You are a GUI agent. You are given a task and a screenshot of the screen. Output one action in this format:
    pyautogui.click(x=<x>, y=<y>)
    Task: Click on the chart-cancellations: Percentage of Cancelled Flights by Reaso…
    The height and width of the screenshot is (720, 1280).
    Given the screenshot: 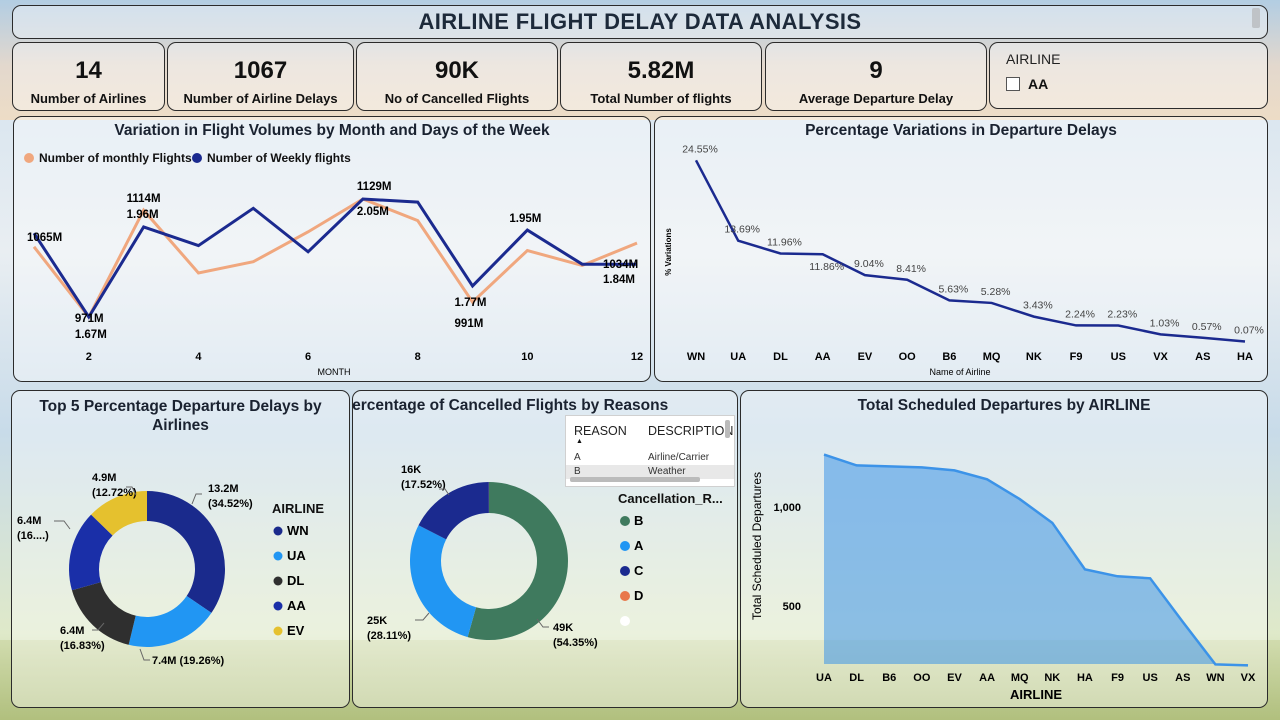 What is the action you would take?
    pyautogui.click(x=545, y=549)
    